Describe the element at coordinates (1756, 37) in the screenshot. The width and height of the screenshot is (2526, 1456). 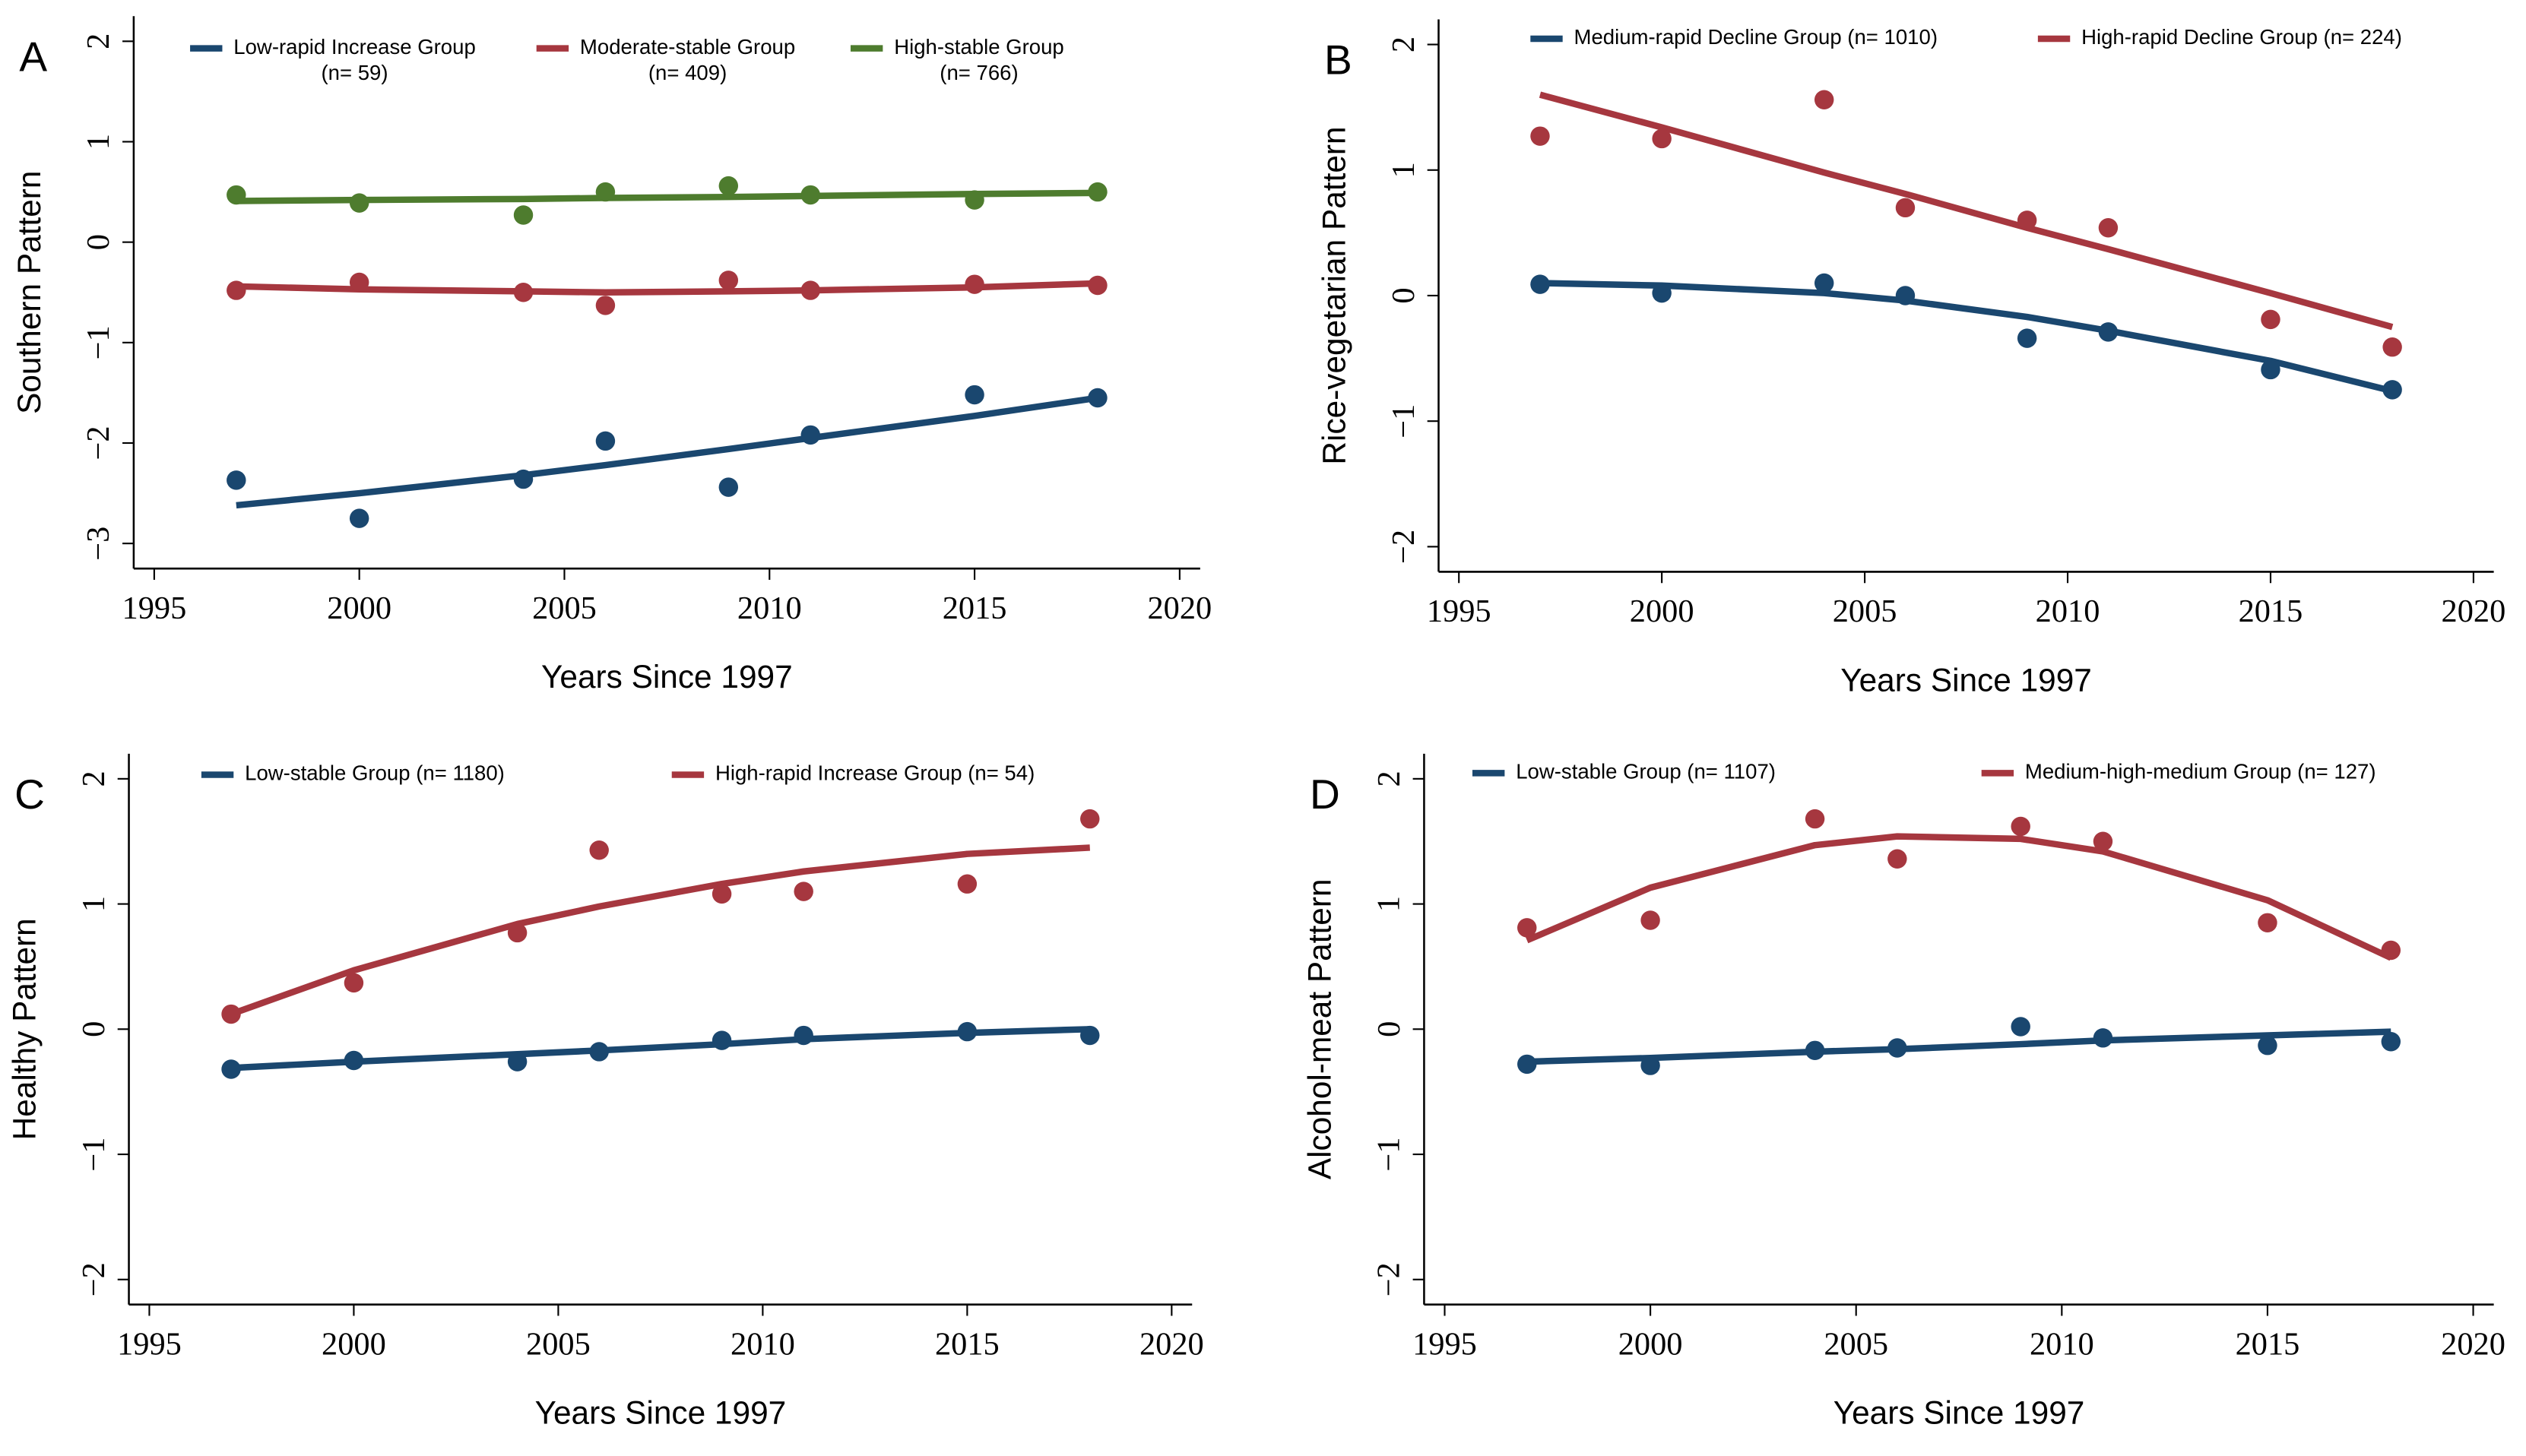
I see `legend-label: Medium-rapid Decline Group (n= 1010)` at that location.